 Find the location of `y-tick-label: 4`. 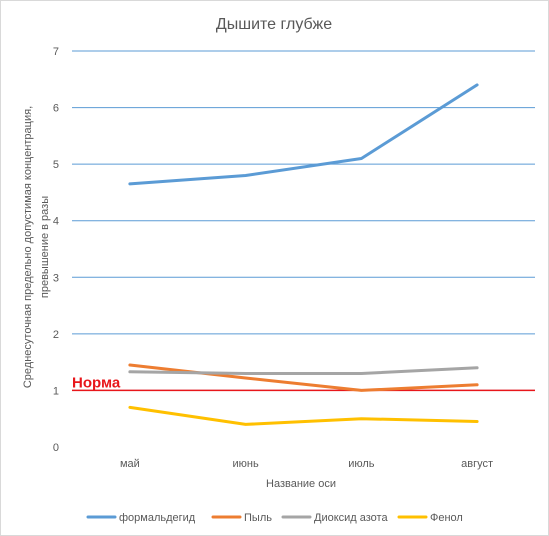

y-tick-label: 4 is located at coordinates (56, 222).